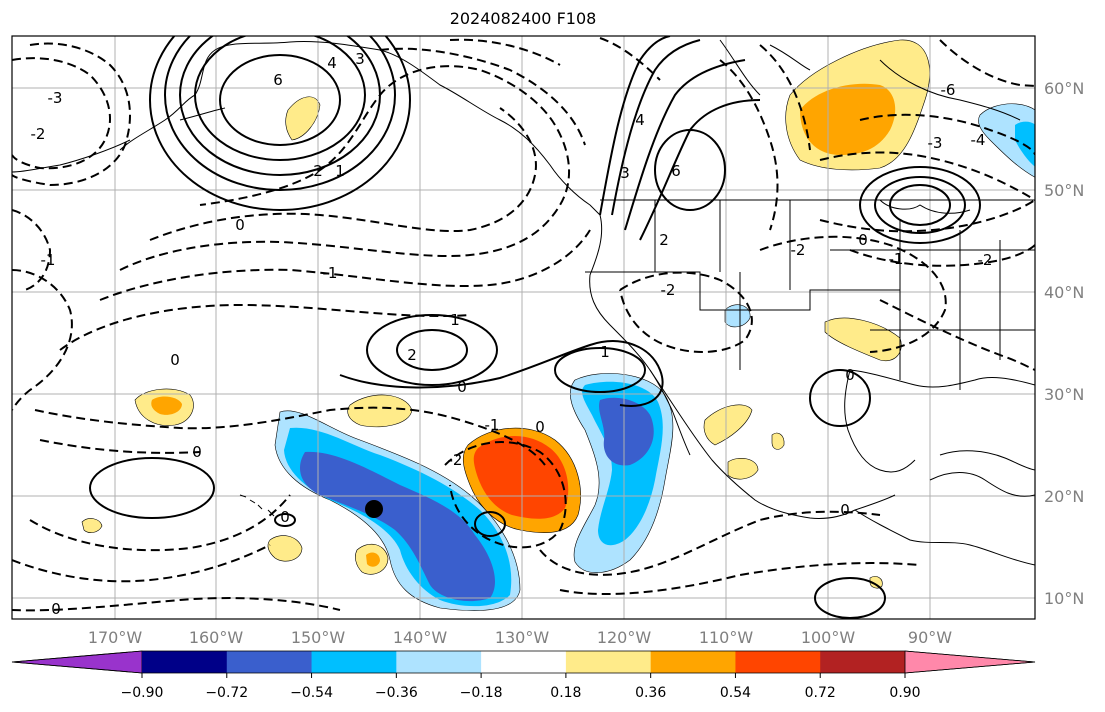 The image size is (1105, 712). Describe the element at coordinates (1064, 496) in the screenshot. I see `lat-label: 20°N` at that location.